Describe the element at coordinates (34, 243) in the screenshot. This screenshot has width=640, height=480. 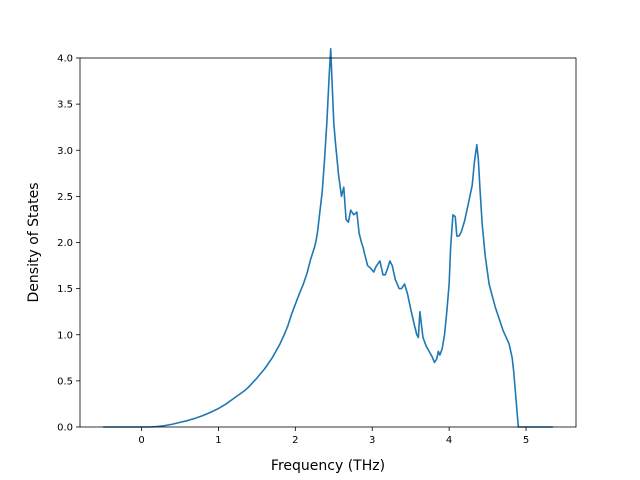
I see `y-axis-label: Density of States` at that location.